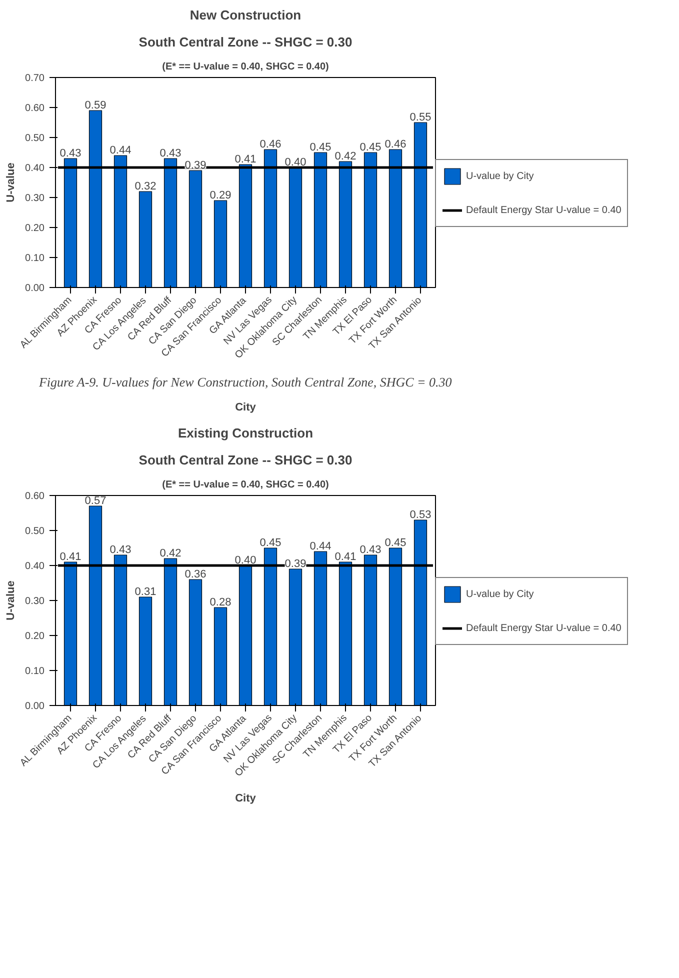 The height and width of the screenshot is (978, 679). I want to click on data-label: 0.53, so click(421, 515).